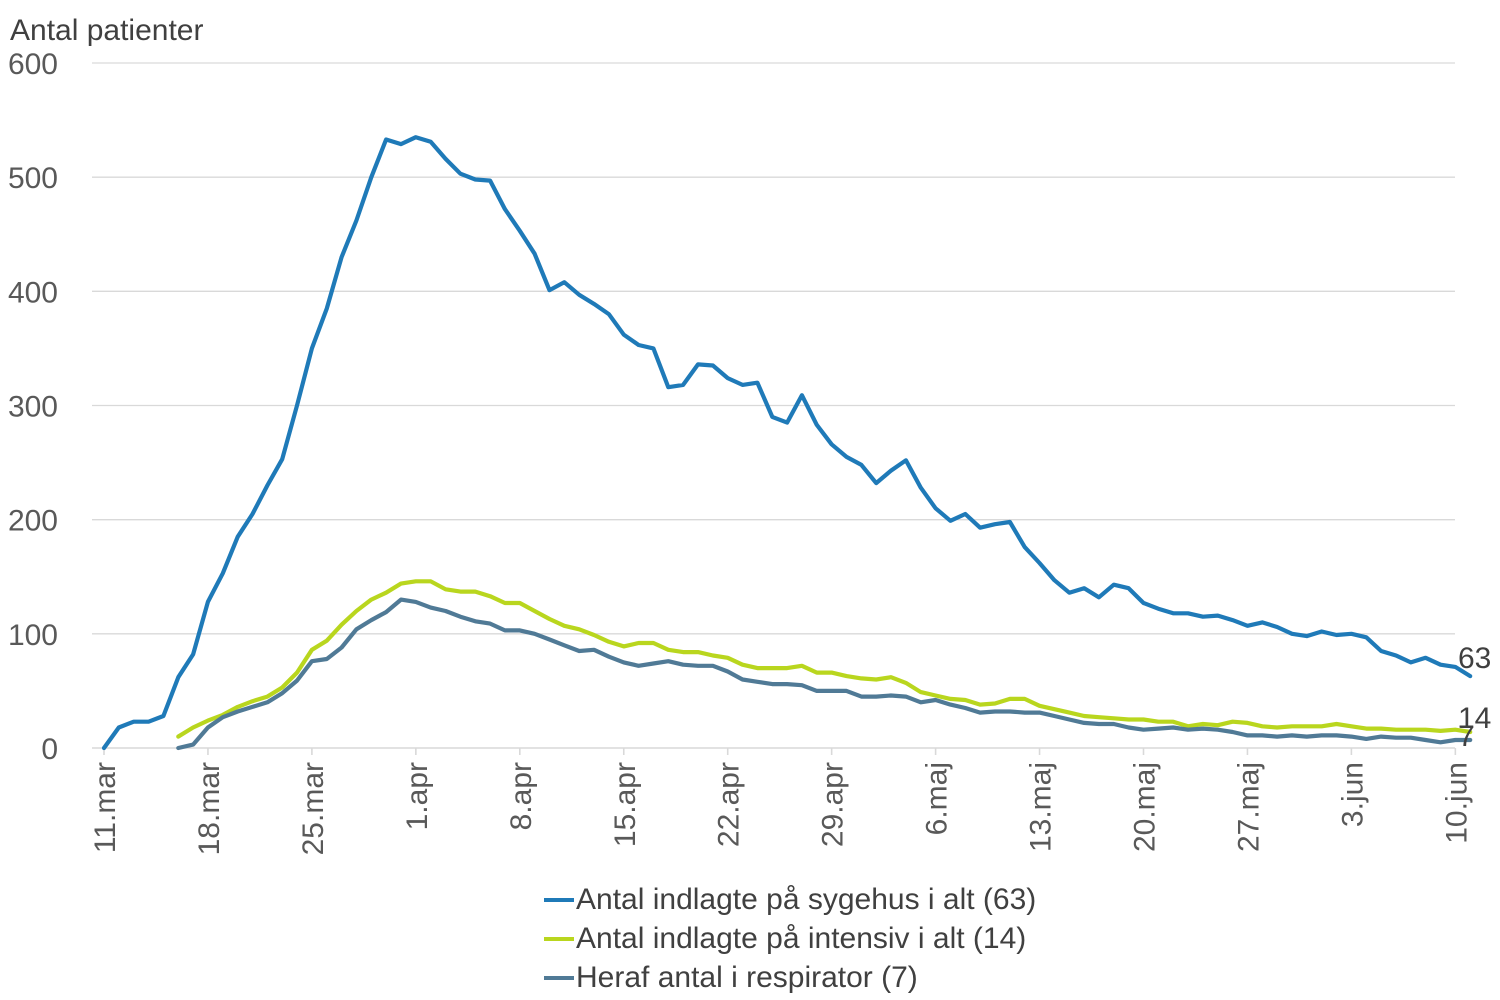 This screenshot has height=1000, width=1500. What do you see at coordinates (1041, 807) in the screenshot?
I see `x-tick-label: 13.maj` at bounding box center [1041, 807].